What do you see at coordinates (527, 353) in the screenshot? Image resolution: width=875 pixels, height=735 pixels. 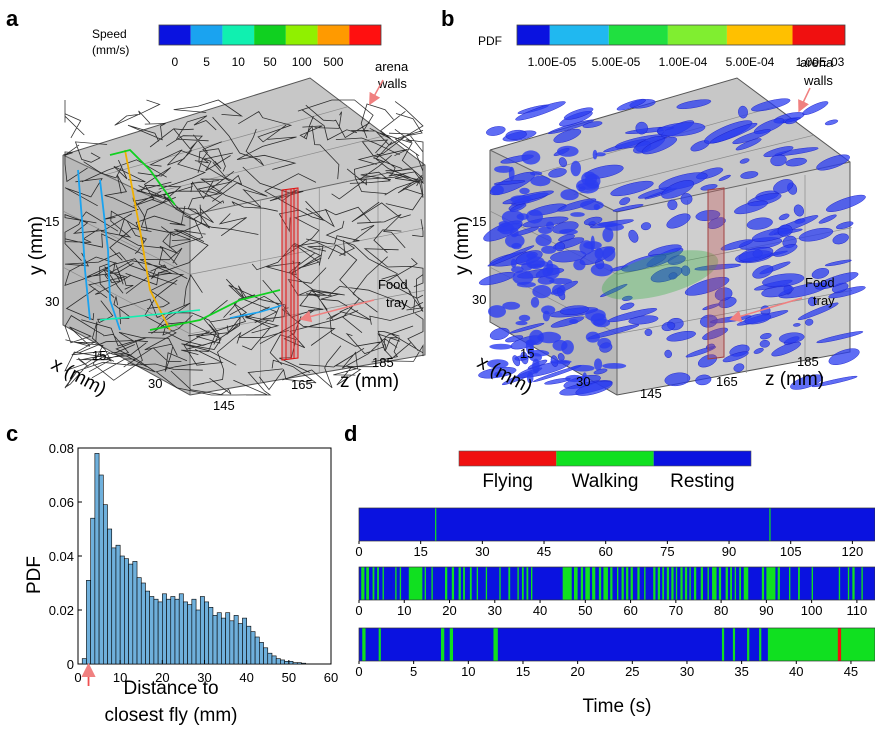 I see `x-tick-b-15: 15` at bounding box center [527, 353].